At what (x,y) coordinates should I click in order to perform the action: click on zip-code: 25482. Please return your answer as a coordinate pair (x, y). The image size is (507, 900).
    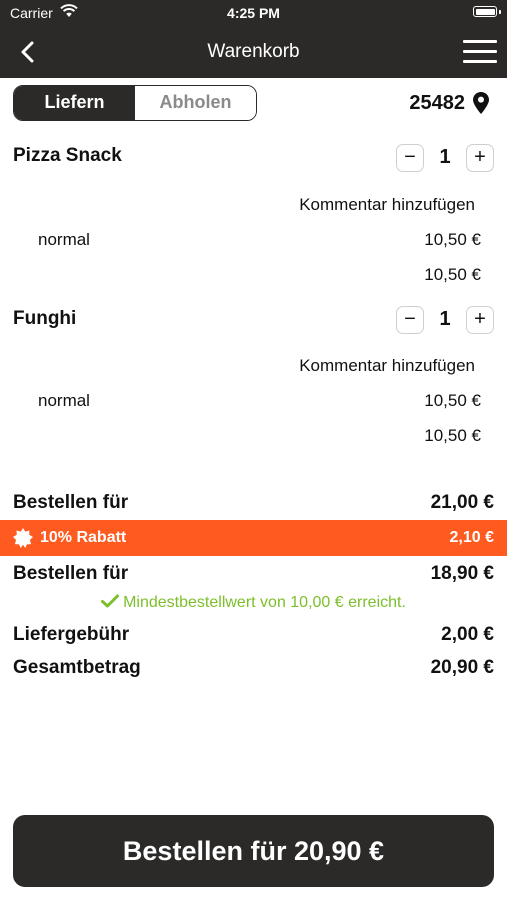
    Looking at the image, I should click on (437, 103).